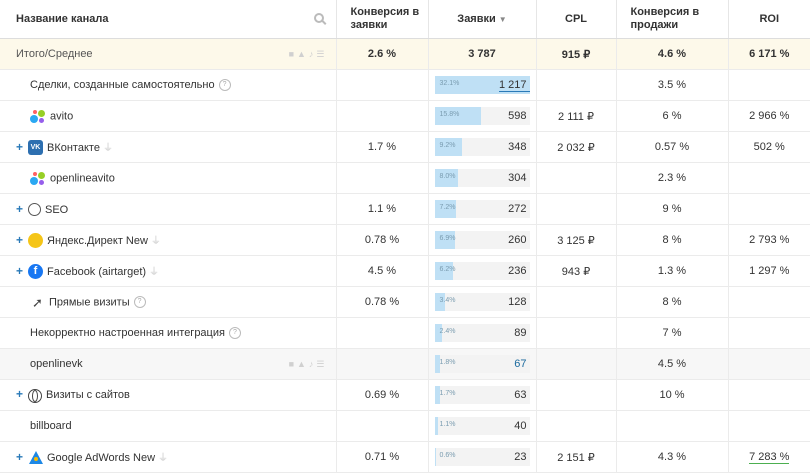  Describe the element at coordinates (56, 364) in the screenshot. I see `channel-name: openlinevk` at that location.